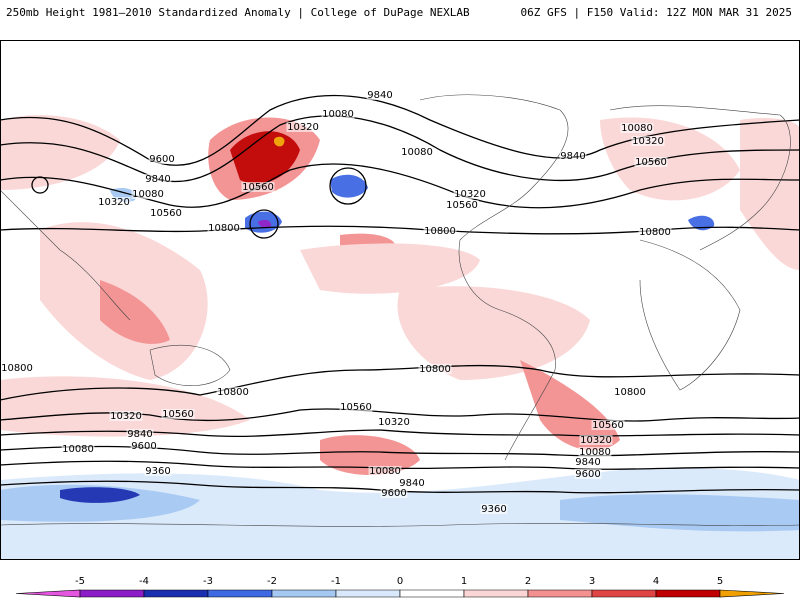 This screenshot has height=600, width=800. Describe the element at coordinates (494, 202) in the screenshot. I see `coastline-north-america` at that location.